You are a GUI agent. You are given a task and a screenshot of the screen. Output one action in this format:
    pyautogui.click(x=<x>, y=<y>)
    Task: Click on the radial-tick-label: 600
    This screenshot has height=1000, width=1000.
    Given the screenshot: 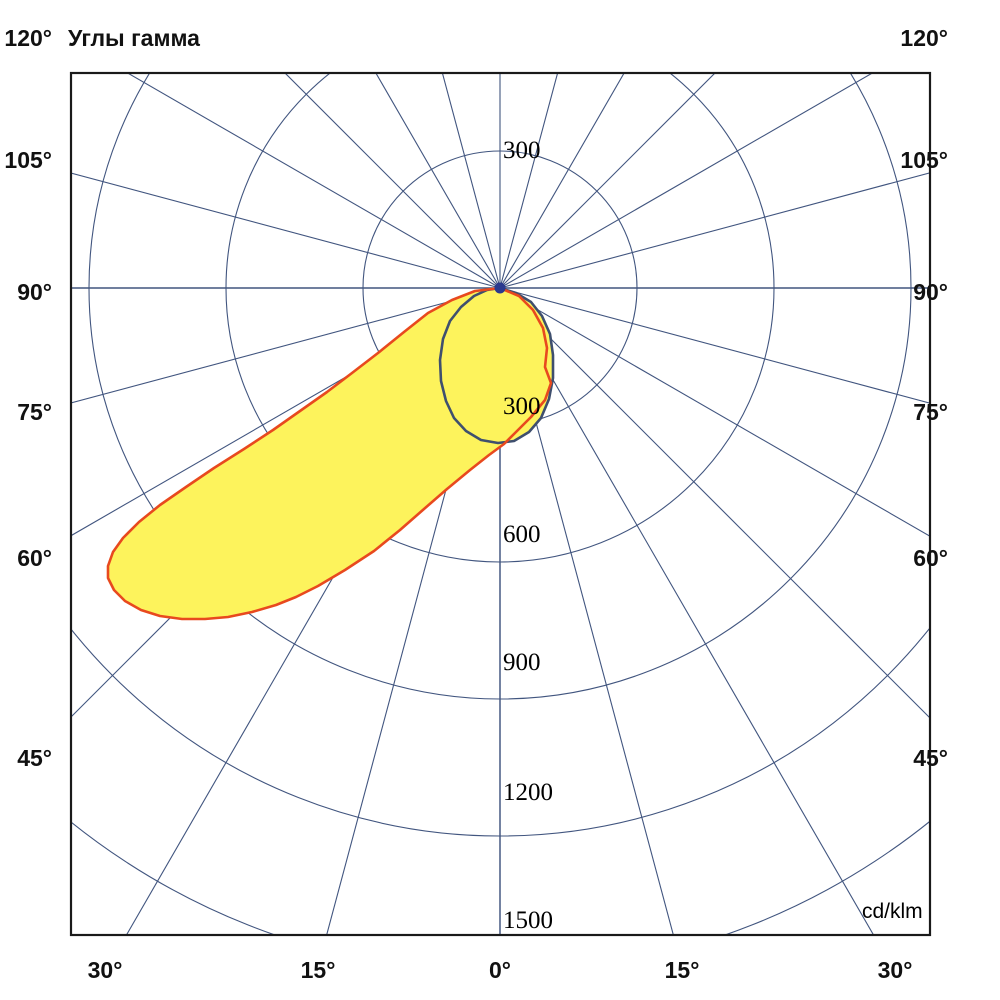 What is the action you would take?
    pyautogui.click(x=522, y=534)
    